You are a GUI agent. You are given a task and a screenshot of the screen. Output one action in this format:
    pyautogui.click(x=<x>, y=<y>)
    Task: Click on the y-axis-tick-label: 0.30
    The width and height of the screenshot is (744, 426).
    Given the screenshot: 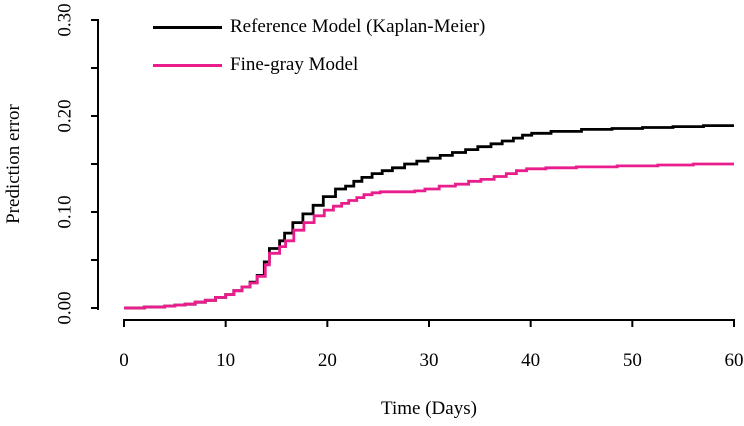 What is the action you would take?
    pyautogui.click(x=64, y=19)
    